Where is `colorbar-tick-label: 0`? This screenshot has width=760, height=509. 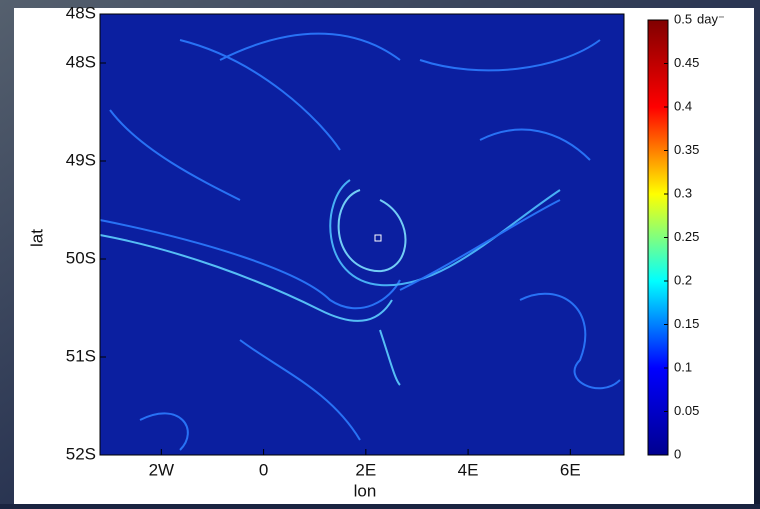 colorbar-tick-label: 0 is located at coordinates (677, 453).